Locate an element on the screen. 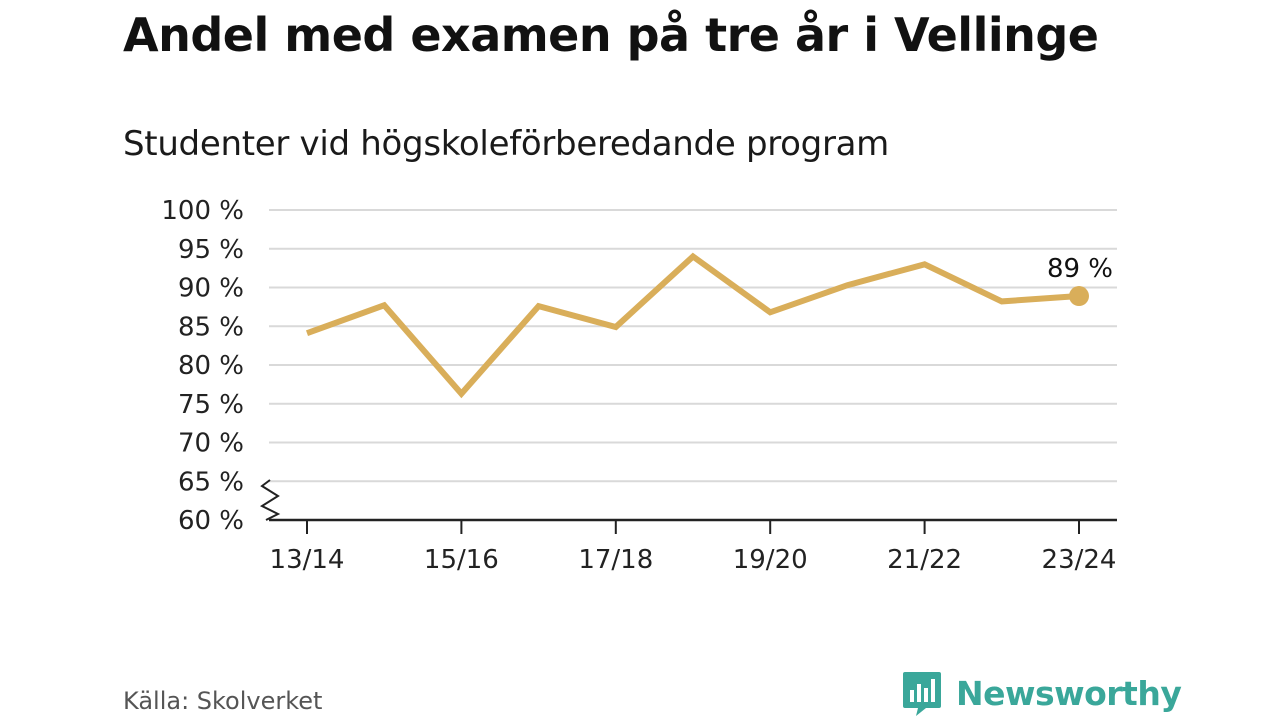  x-tick-label: 19/20 is located at coordinates (770, 560).